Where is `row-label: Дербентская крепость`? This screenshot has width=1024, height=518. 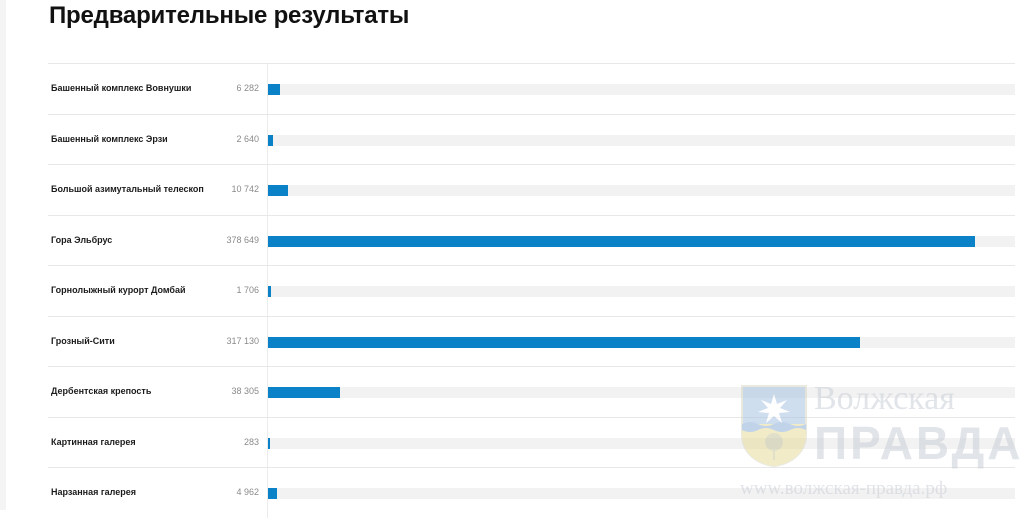 row-label: Дербентская крепость is located at coordinates (101, 391).